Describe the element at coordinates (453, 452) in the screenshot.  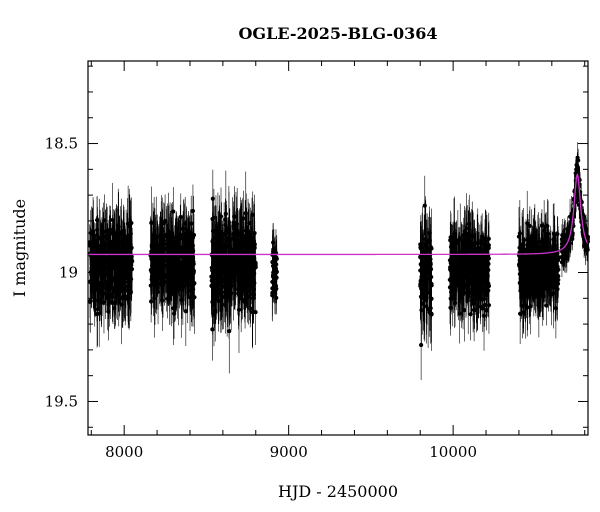
I see `x-tick-label: 10000` at that location.